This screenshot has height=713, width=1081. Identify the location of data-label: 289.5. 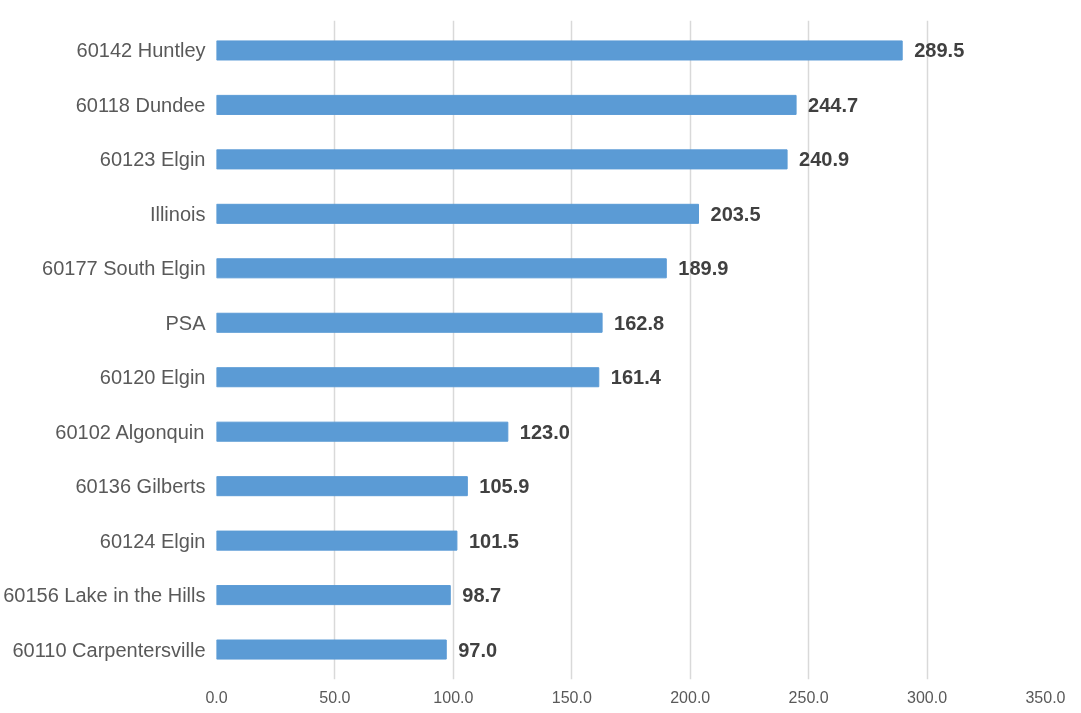
(939, 50).